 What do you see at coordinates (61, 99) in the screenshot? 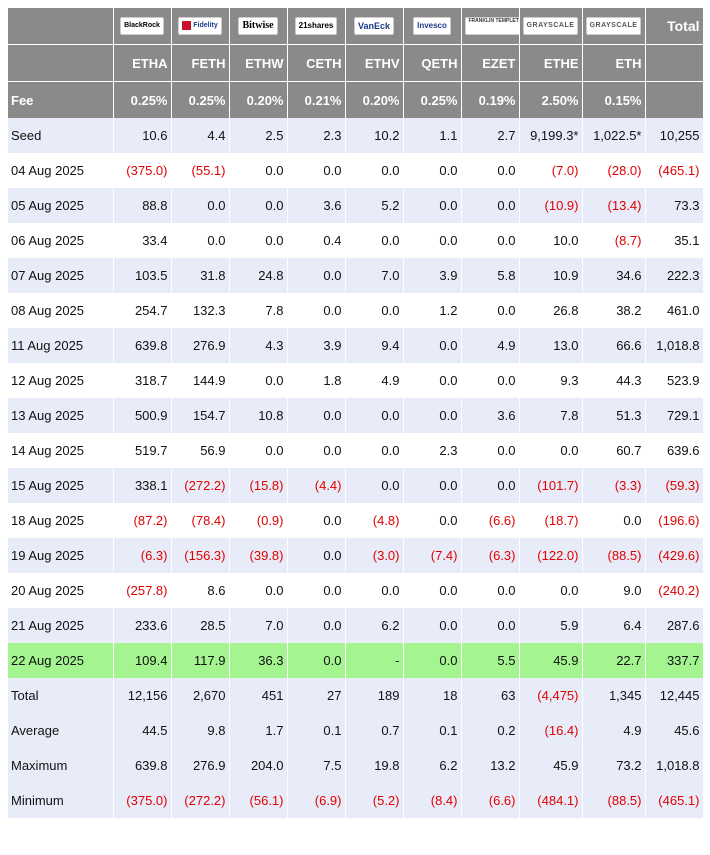
I see `fee-label: Fee` at bounding box center [61, 99].